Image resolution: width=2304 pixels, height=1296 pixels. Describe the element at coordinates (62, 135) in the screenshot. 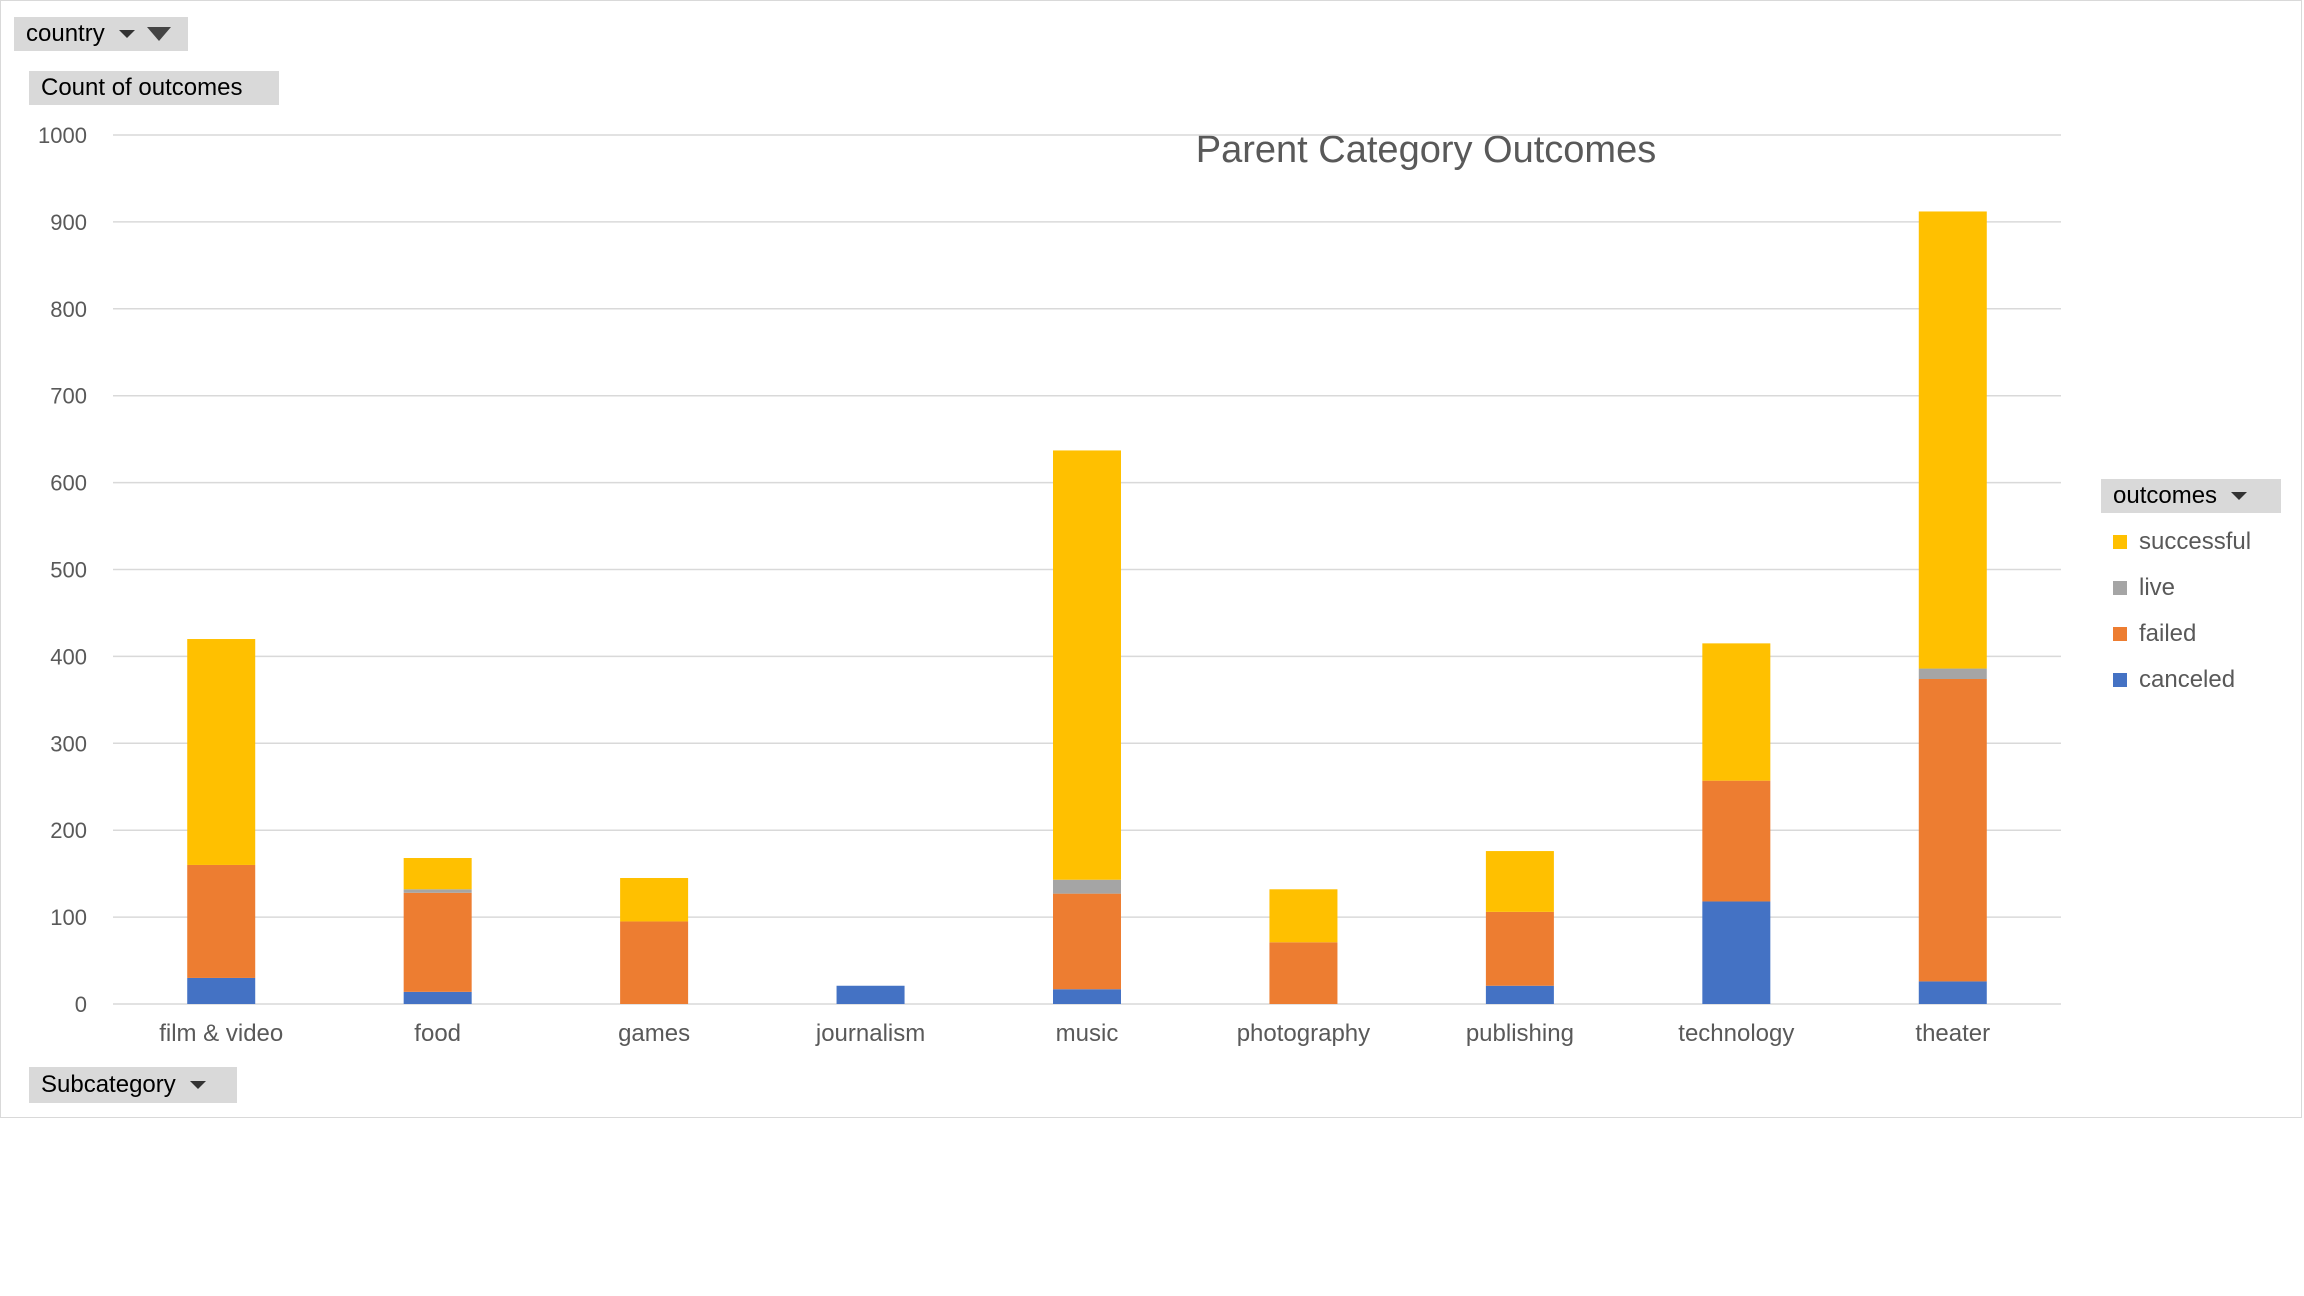

I see `y-tick-label: 1000` at that location.